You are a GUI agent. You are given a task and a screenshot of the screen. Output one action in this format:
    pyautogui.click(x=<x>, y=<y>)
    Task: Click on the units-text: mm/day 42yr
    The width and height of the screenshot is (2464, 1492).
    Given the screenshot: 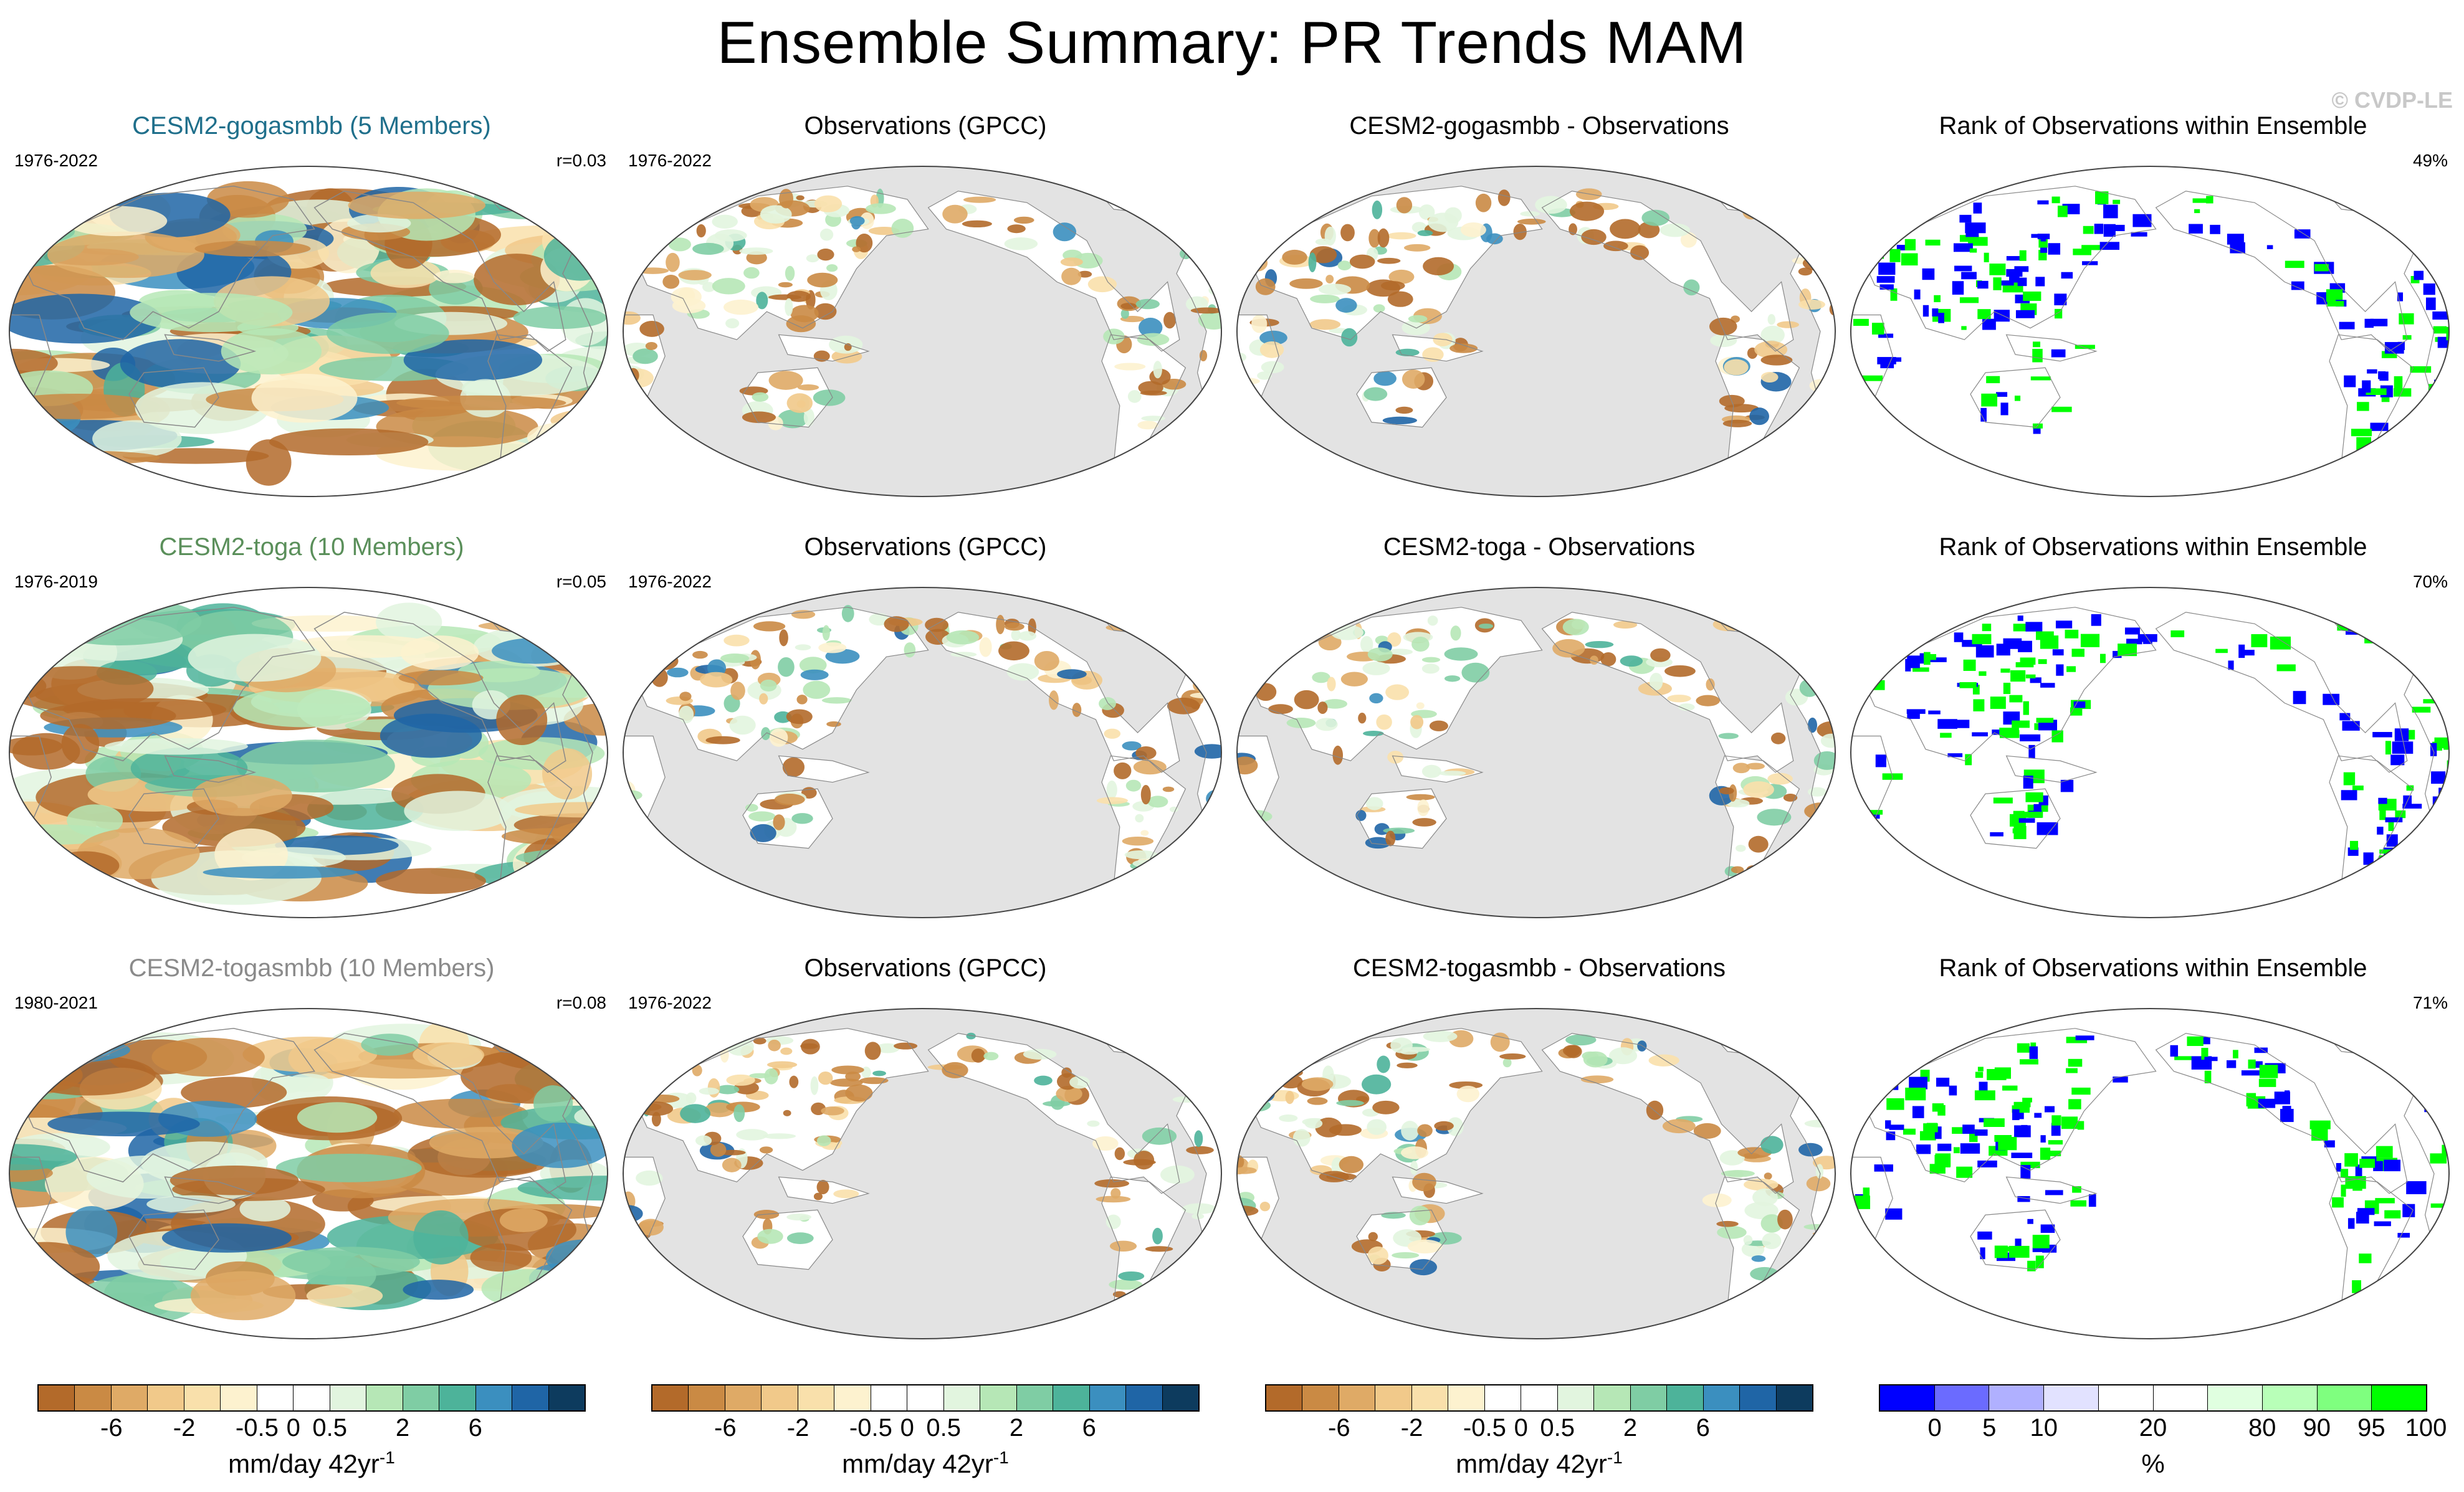 What is the action you would take?
    pyautogui.click(x=917, y=1463)
    